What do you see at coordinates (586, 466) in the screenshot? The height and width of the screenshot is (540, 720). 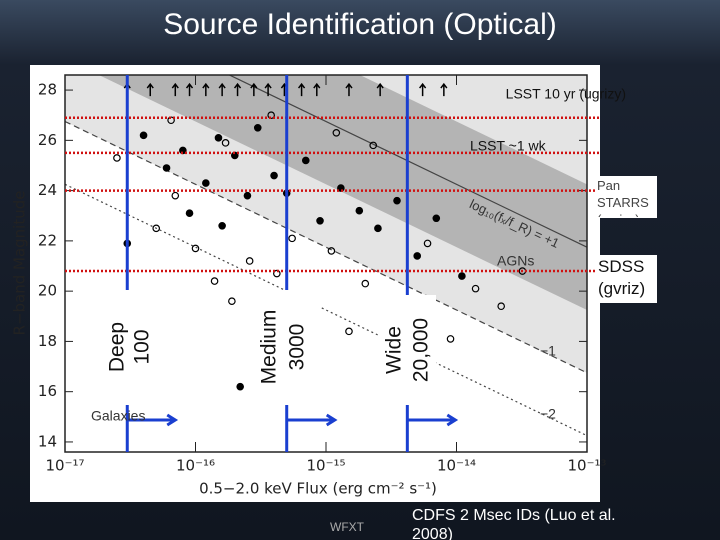 I see `x-tick-label: 10⁻¹³` at bounding box center [586, 466].